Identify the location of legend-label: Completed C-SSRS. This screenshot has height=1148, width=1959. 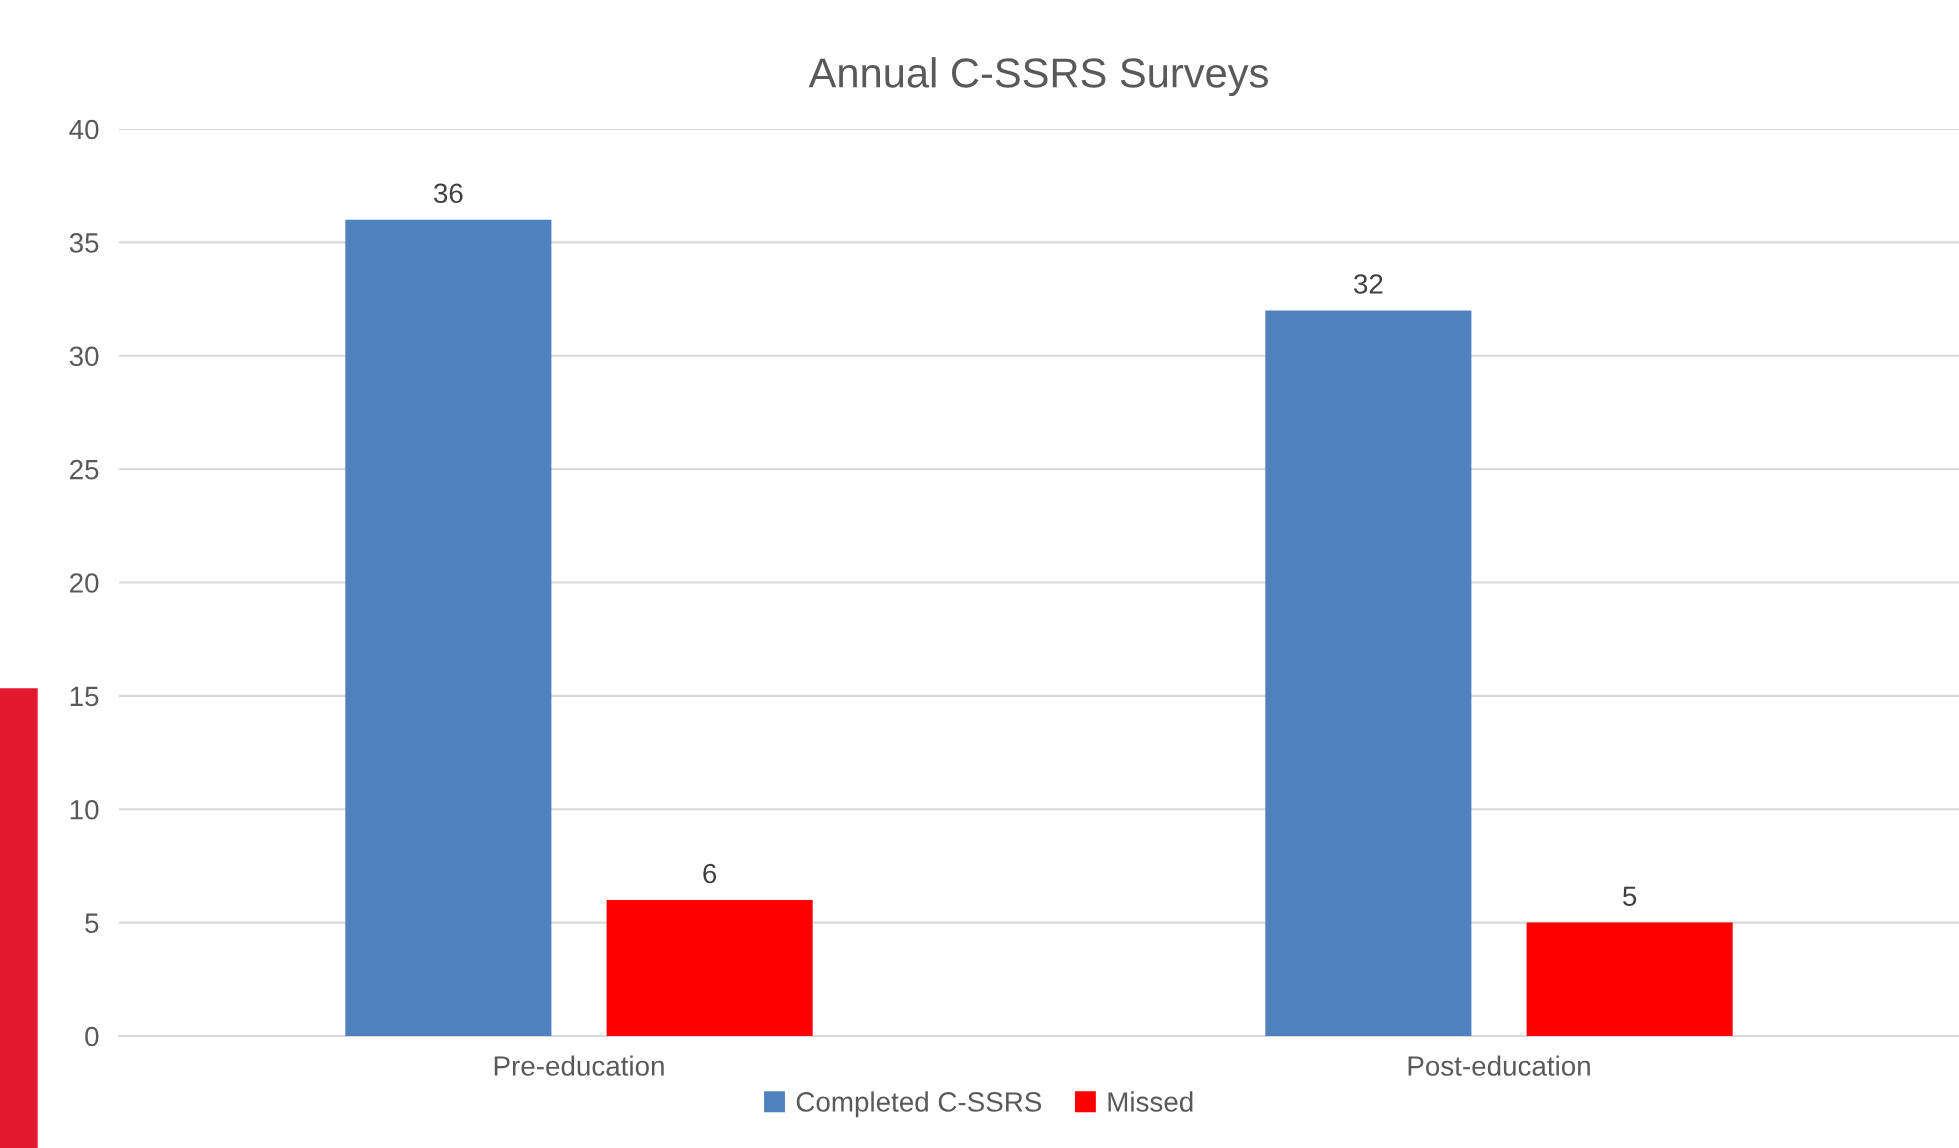
(919, 1104).